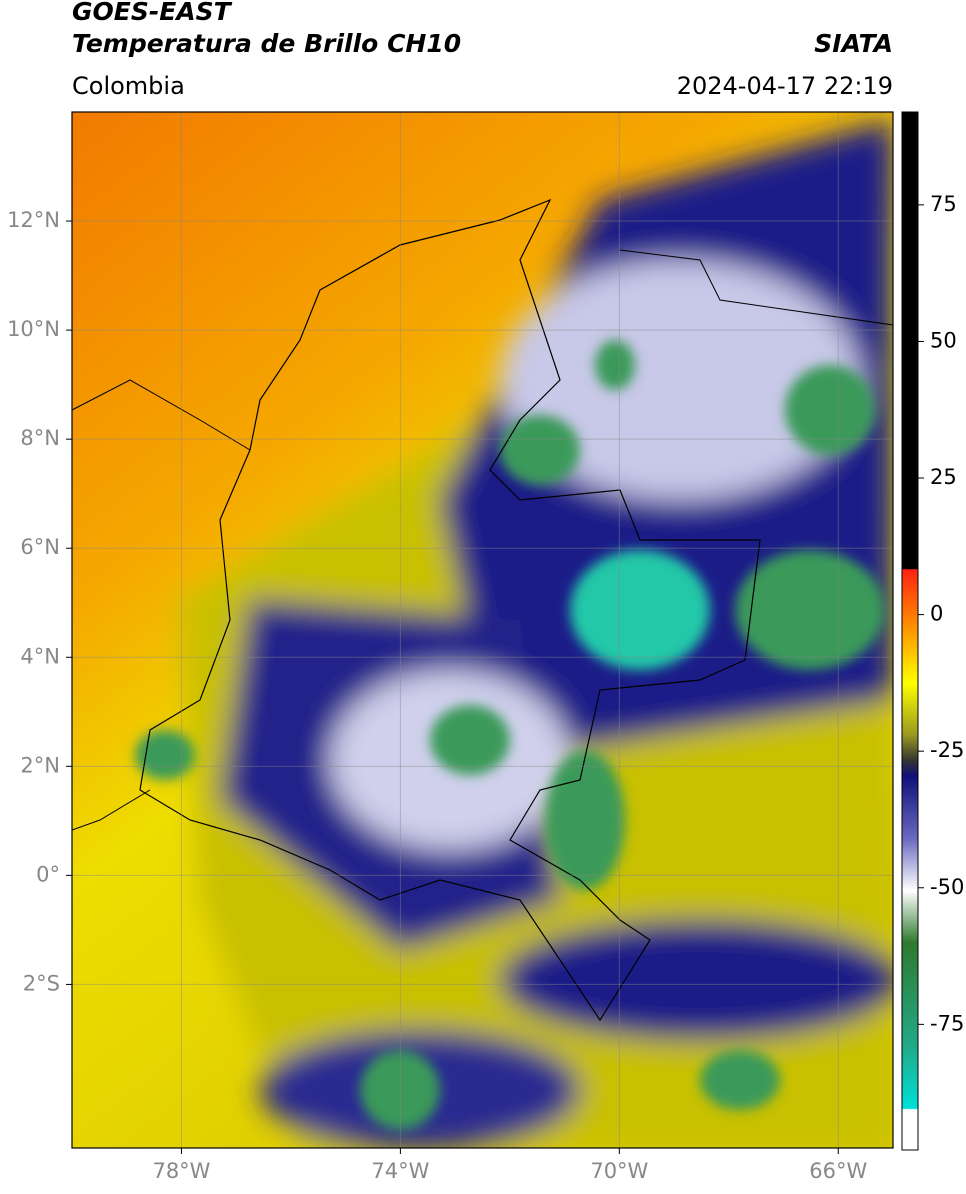  Describe the element at coordinates (400, 1171) in the screenshot. I see `x-tick-label: 74°W` at that location.